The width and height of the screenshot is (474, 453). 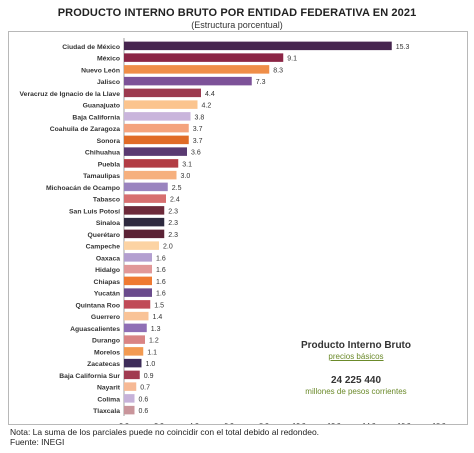 What do you see at coordinates (356, 391) in the screenshot?
I see `info-unit: millones de pesos corrientes` at bounding box center [356, 391].